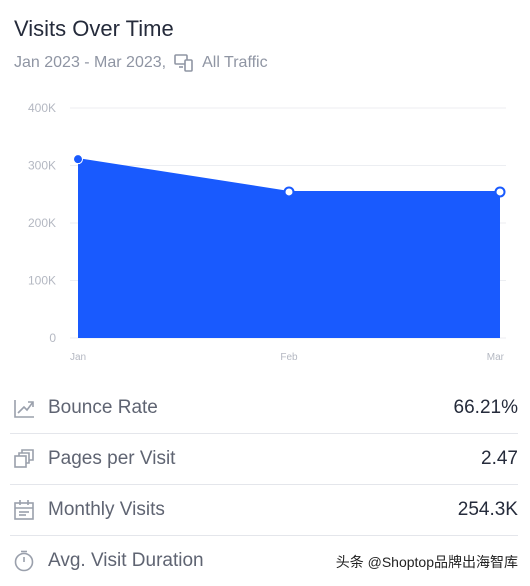 The height and width of the screenshot is (586, 530). I want to click on x-tick-label: Feb, so click(289, 357).